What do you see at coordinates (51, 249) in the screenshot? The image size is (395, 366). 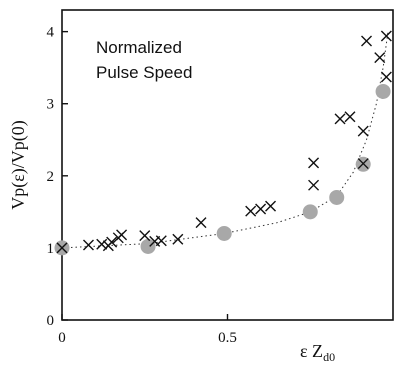 I see `y-tick-label: 1` at bounding box center [51, 249].